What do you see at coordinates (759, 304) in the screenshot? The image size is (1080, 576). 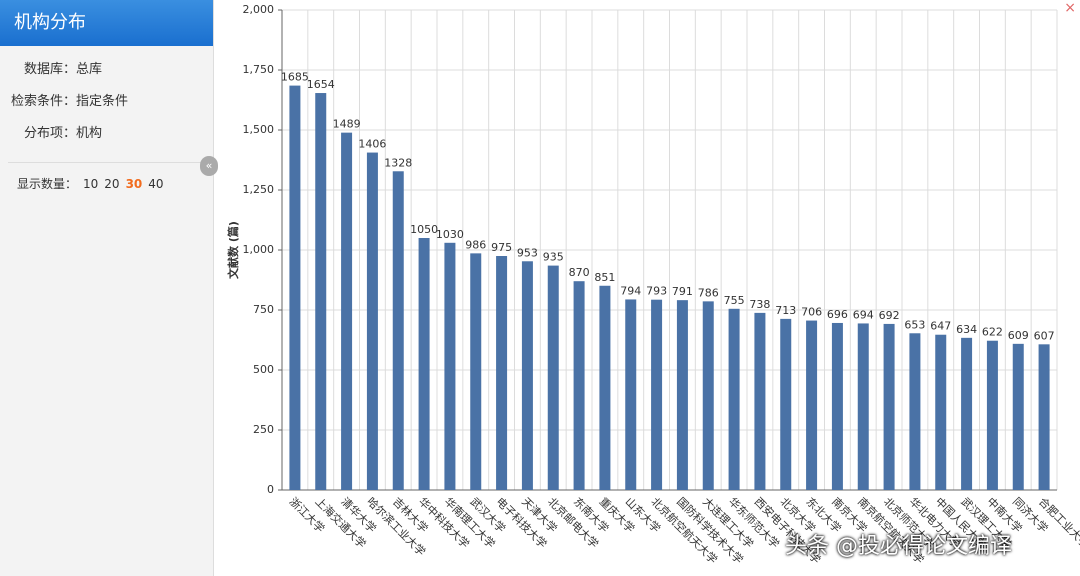 I see `value-label: 738` at bounding box center [759, 304].